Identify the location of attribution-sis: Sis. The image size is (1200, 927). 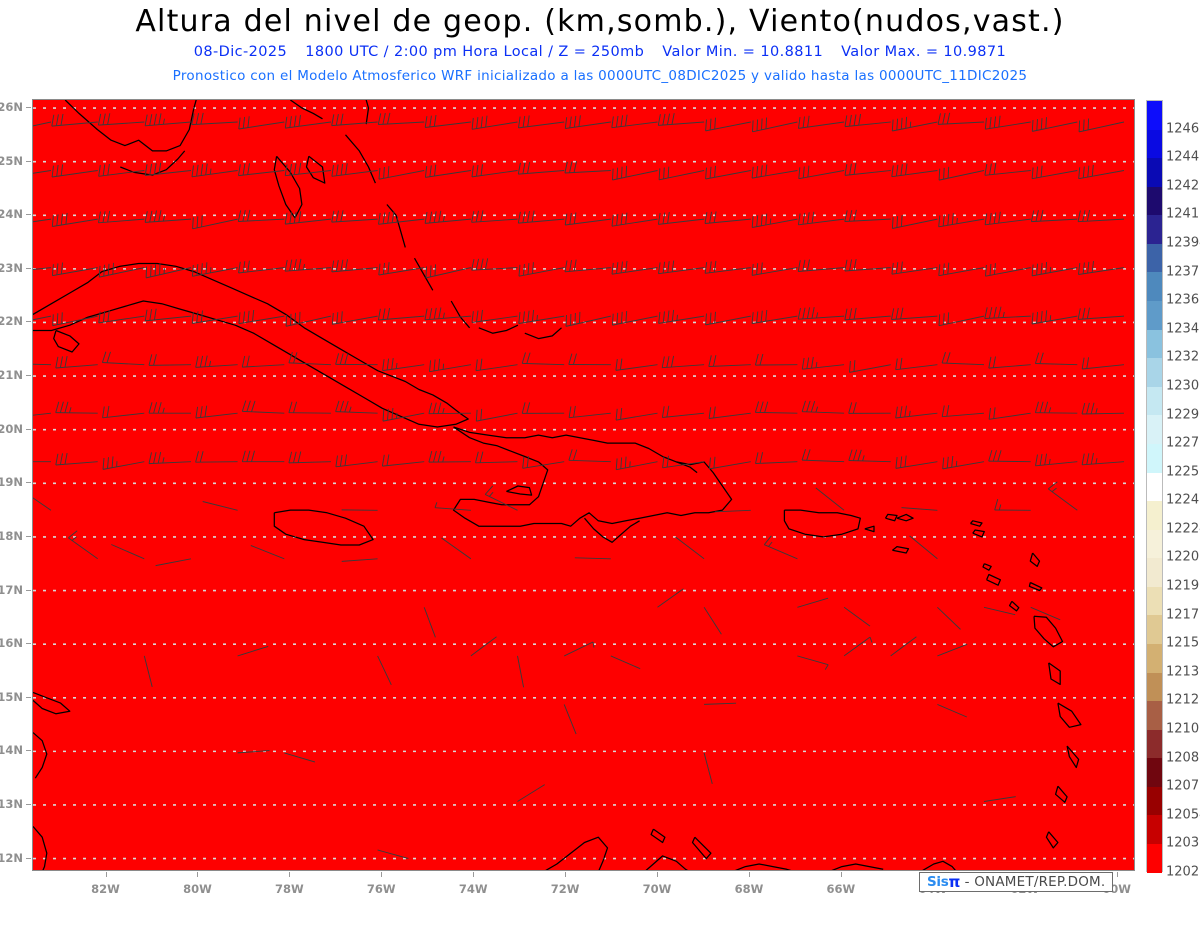
(938, 882).